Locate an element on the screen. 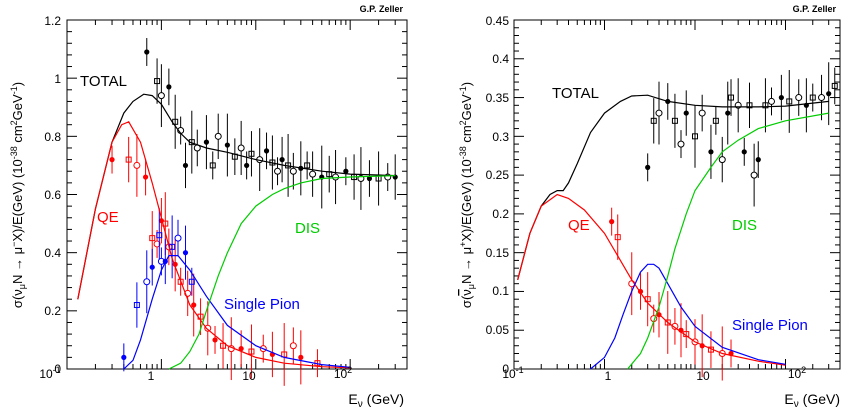  y-tick-label: 0.3 is located at coordinates (500, 137).